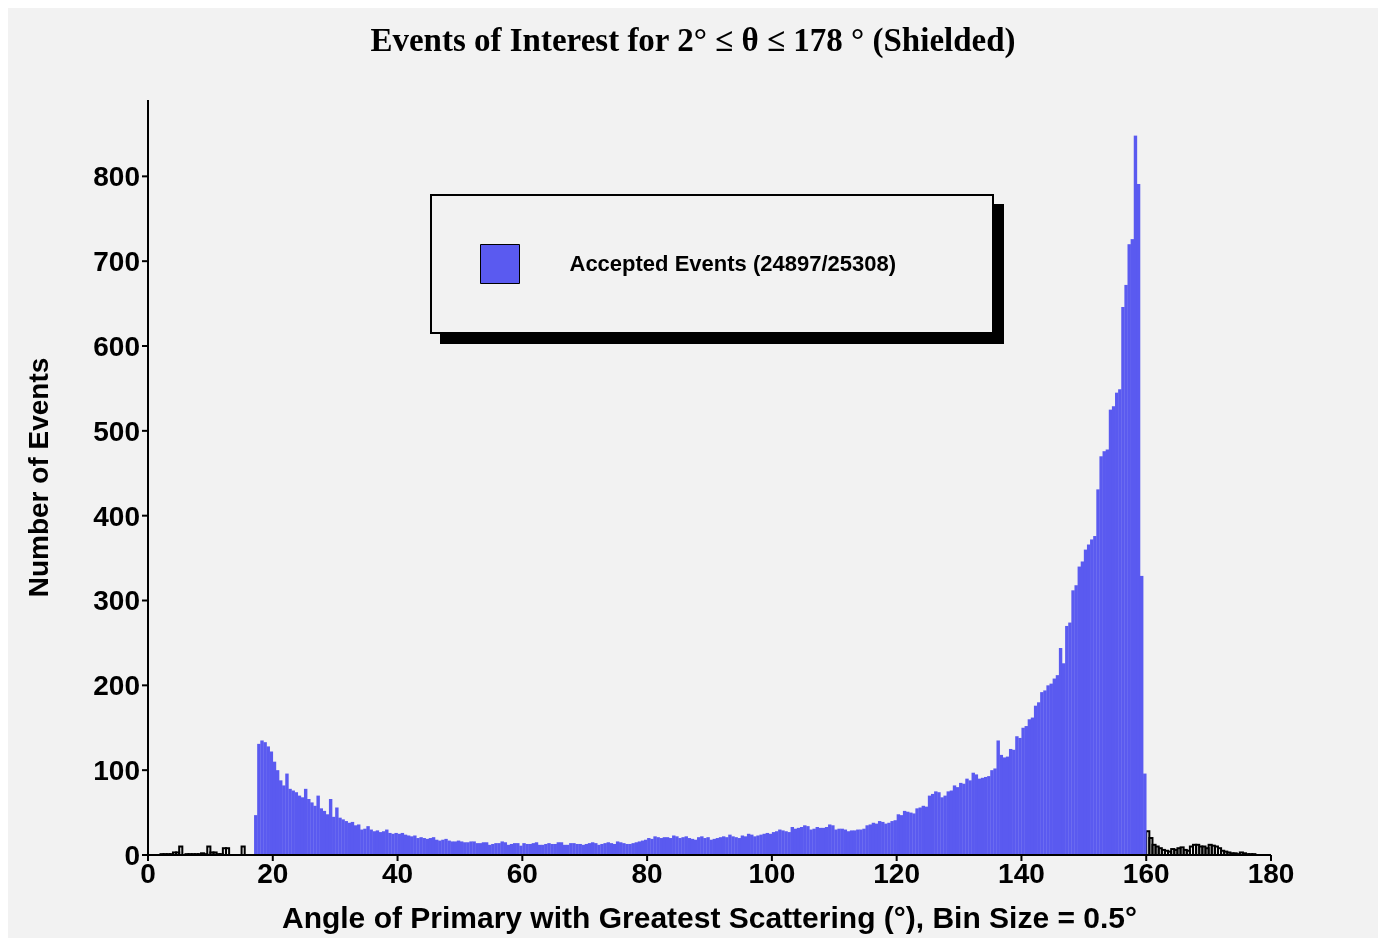  What do you see at coordinates (1271, 873) in the screenshot?
I see `x-tick-label: 180` at bounding box center [1271, 873].